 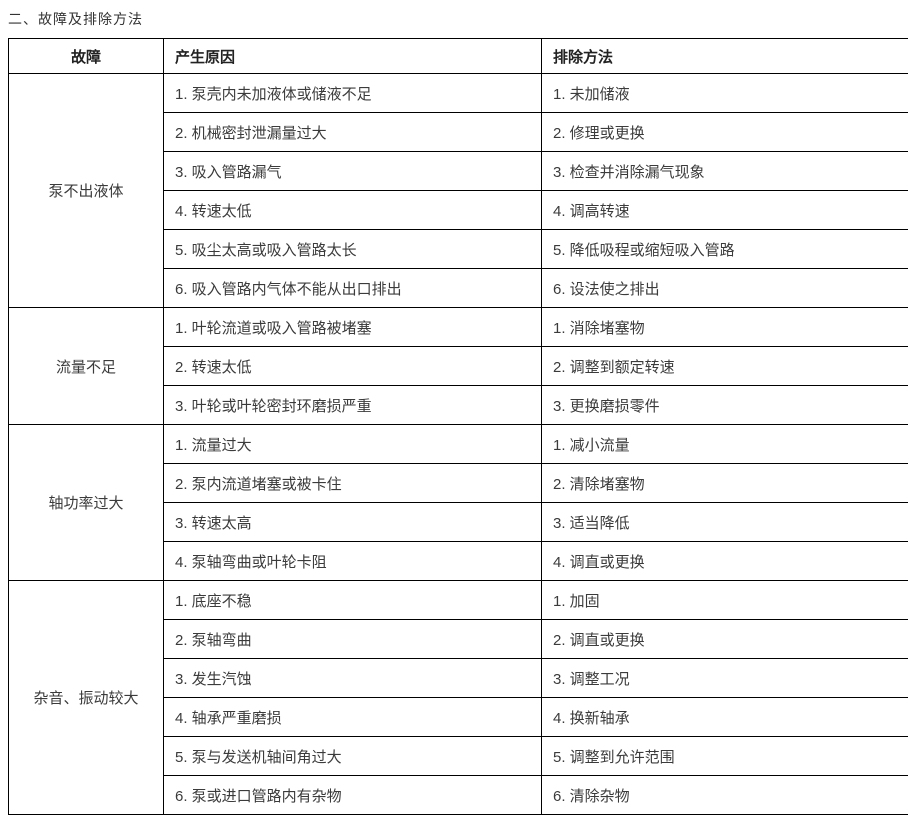 What do you see at coordinates (75, 19) in the screenshot?
I see `page-title: 二、故障及排除方法` at bounding box center [75, 19].